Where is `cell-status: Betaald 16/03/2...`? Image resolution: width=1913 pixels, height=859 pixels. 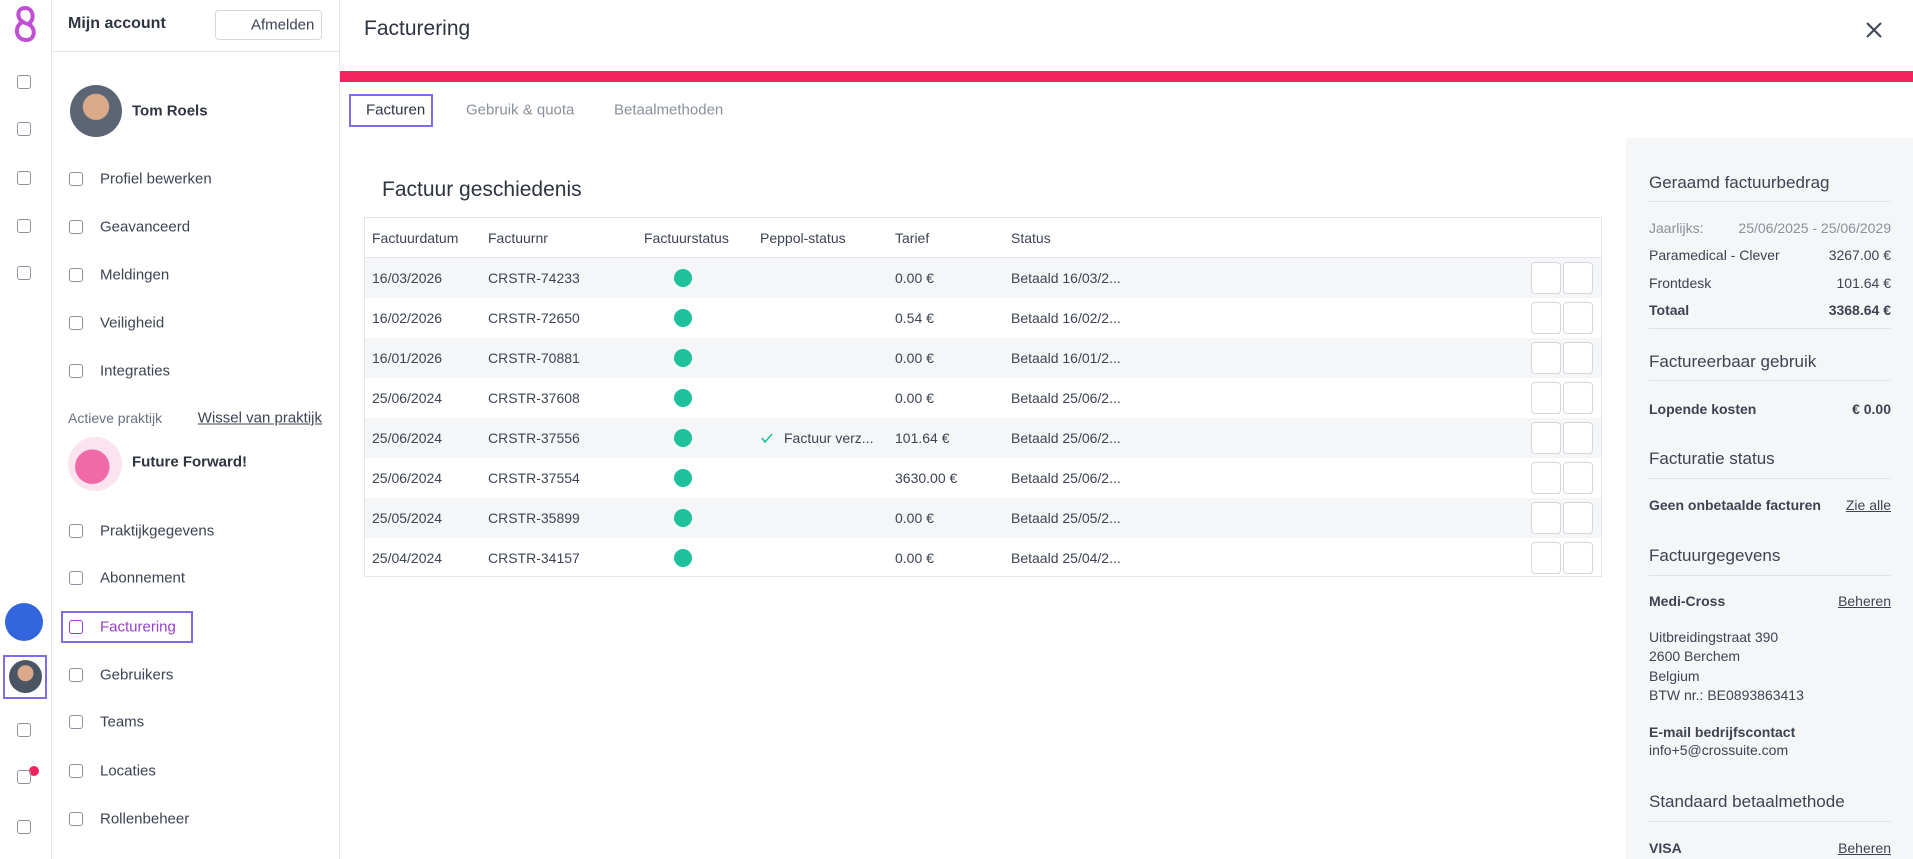
cell-status: Betaald 16/03/2... is located at coordinates (1066, 278).